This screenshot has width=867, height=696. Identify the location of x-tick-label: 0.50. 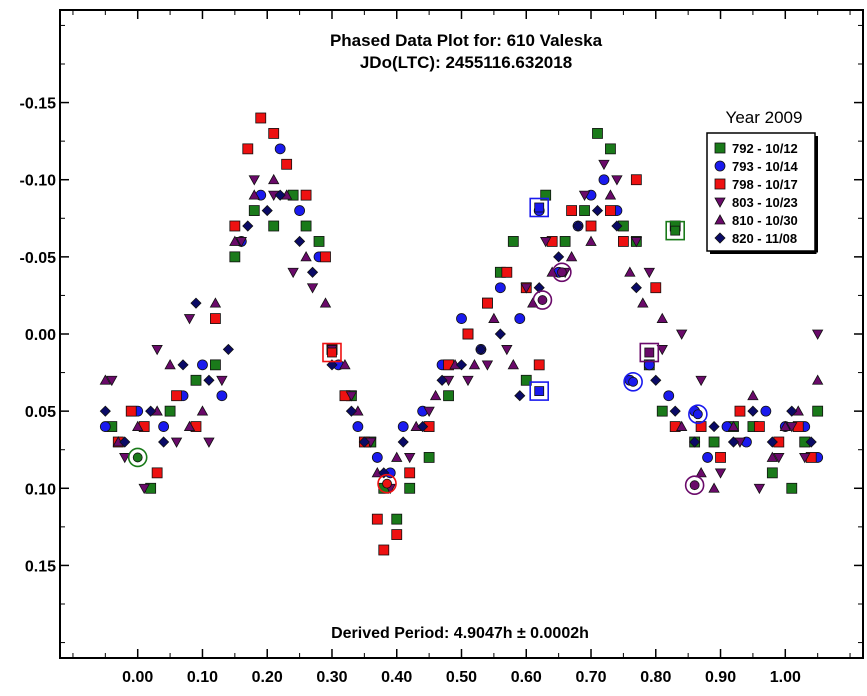
(461, 677).